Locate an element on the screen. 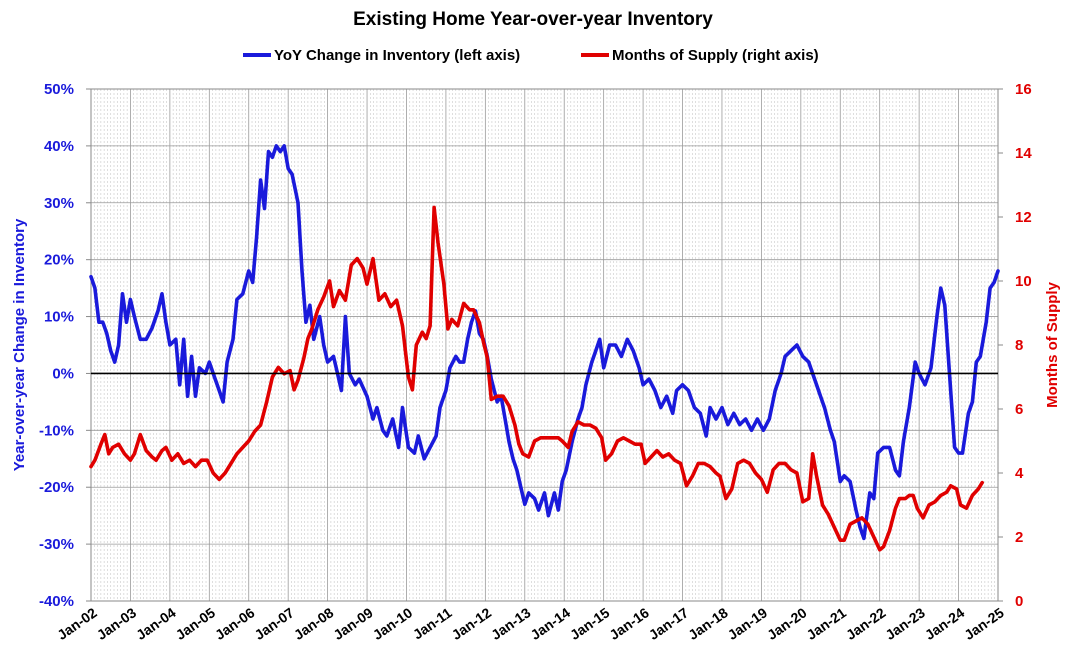  x-tick-label: Jan-15 is located at coordinates (590, 623).